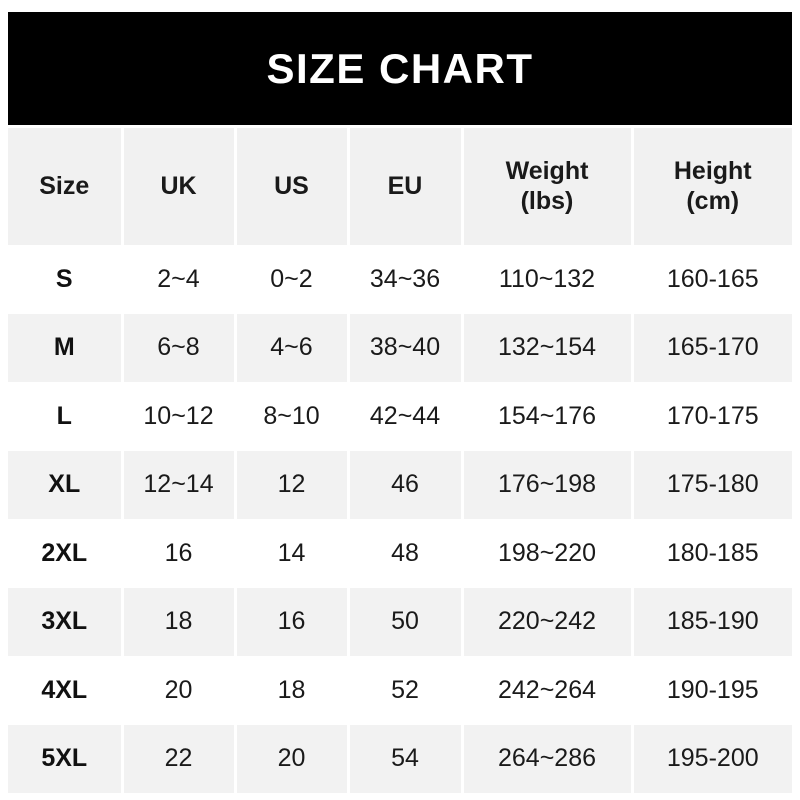 The width and height of the screenshot is (800, 800). Describe the element at coordinates (179, 553) in the screenshot. I see `cell-uk: 16` at that location.